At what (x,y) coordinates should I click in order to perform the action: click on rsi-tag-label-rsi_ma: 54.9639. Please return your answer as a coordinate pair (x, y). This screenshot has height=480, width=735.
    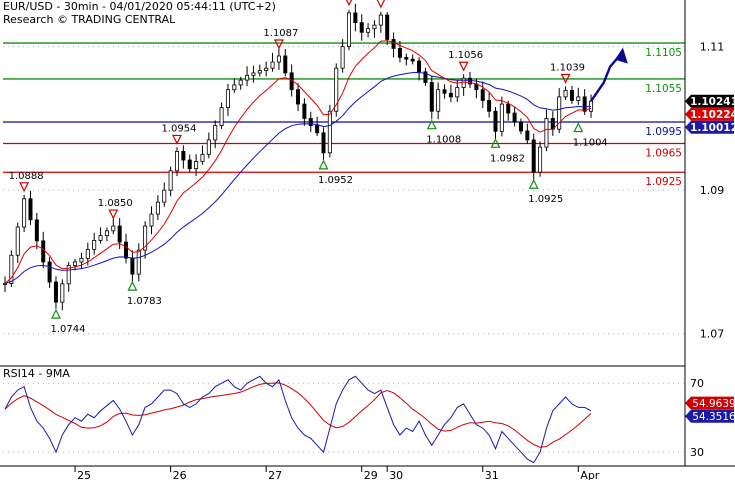
    Looking at the image, I should click on (713, 404).